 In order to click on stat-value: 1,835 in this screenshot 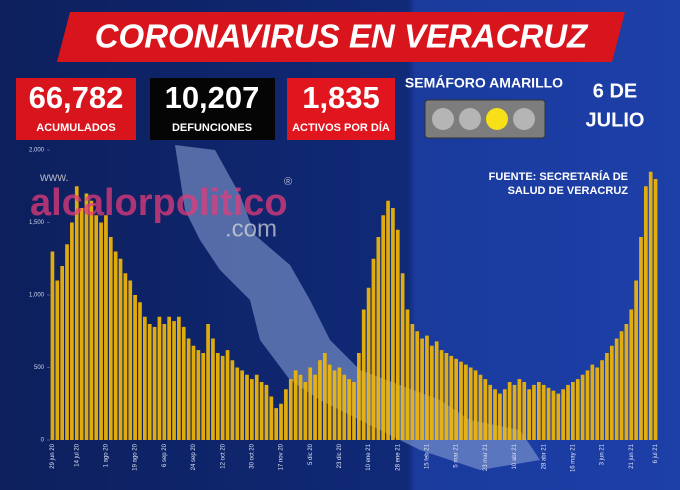, I will do `click(341, 97)`.